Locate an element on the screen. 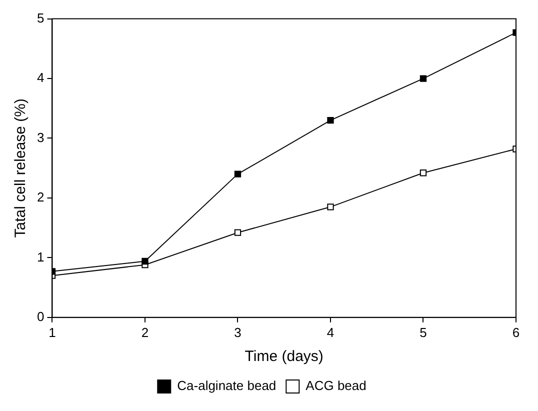 The image size is (538, 411). y-tick-label: 1 is located at coordinates (40, 256).